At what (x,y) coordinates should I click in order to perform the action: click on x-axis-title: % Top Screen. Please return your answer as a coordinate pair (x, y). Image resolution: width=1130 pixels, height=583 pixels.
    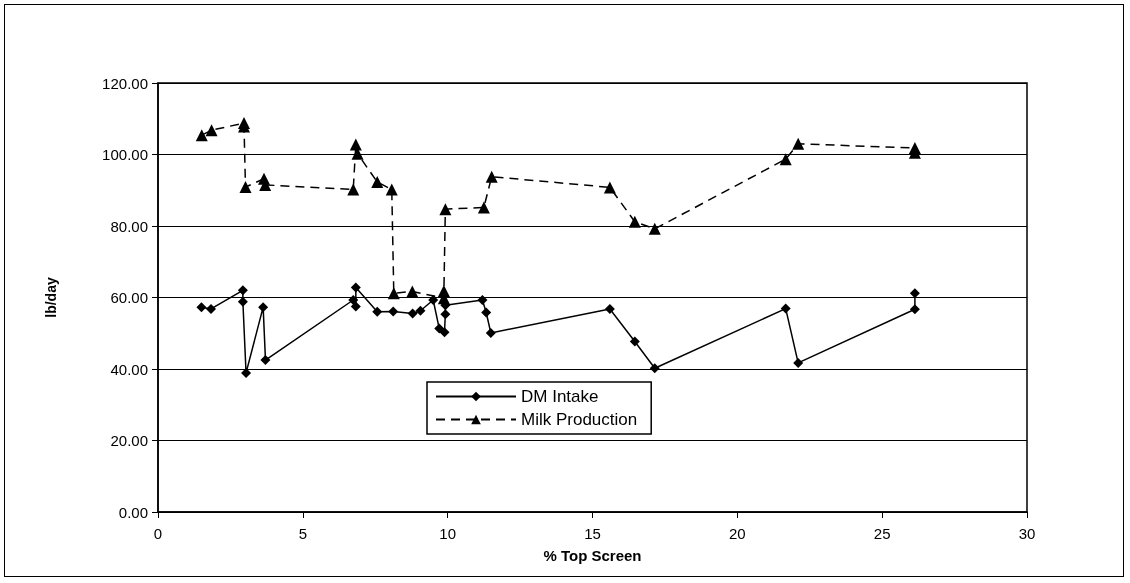
    Looking at the image, I should click on (592, 555).